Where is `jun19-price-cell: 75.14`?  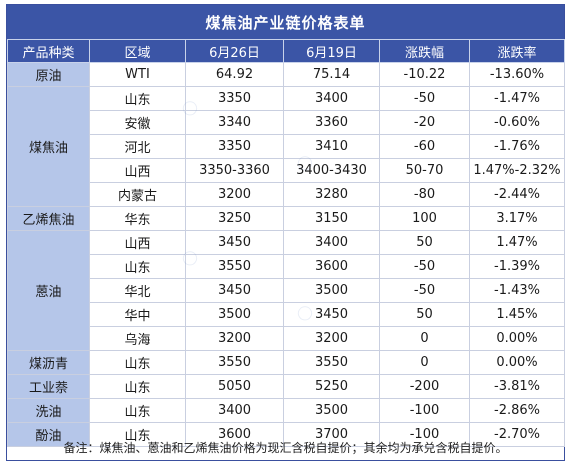
jun19-price-cell: 75.14 is located at coordinates (331, 74).